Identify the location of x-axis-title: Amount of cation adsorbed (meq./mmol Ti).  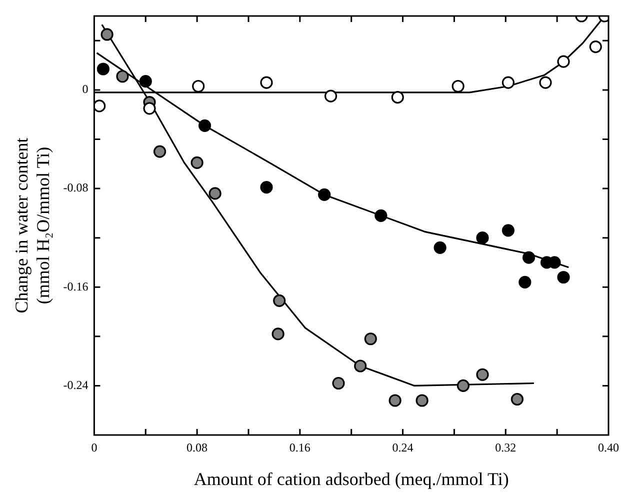
(351, 478).